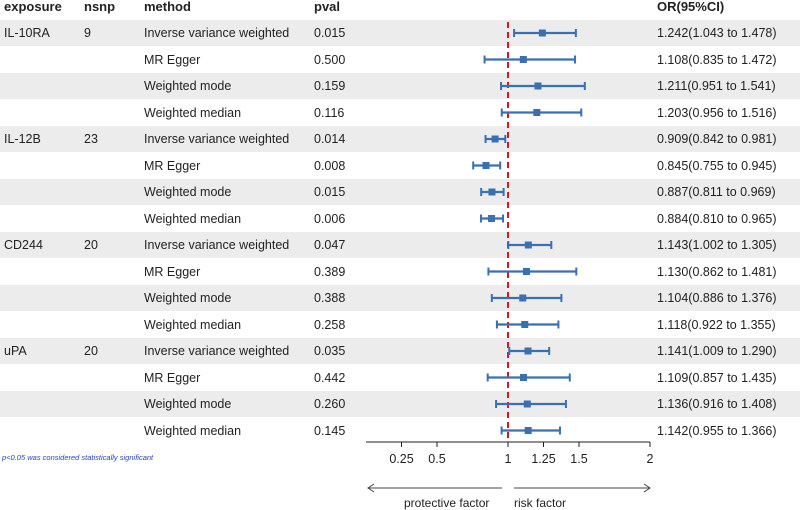 The width and height of the screenshot is (800, 510). Describe the element at coordinates (401, 459) in the screenshot. I see `x-tick-label: 0.25` at that location.